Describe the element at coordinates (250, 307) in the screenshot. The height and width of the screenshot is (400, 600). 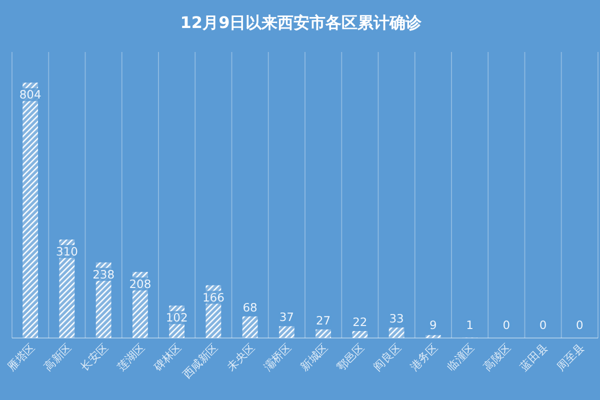
I see `data-label: 68` at that location.